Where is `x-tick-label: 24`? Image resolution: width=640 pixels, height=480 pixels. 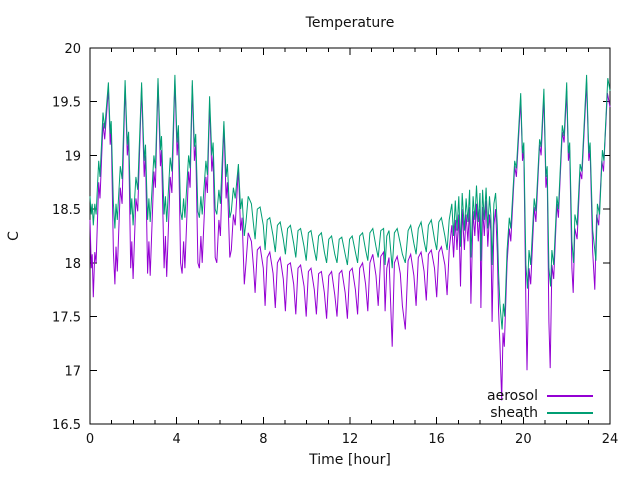 x-tick-label: 24 is located at coordinates (610, 439).